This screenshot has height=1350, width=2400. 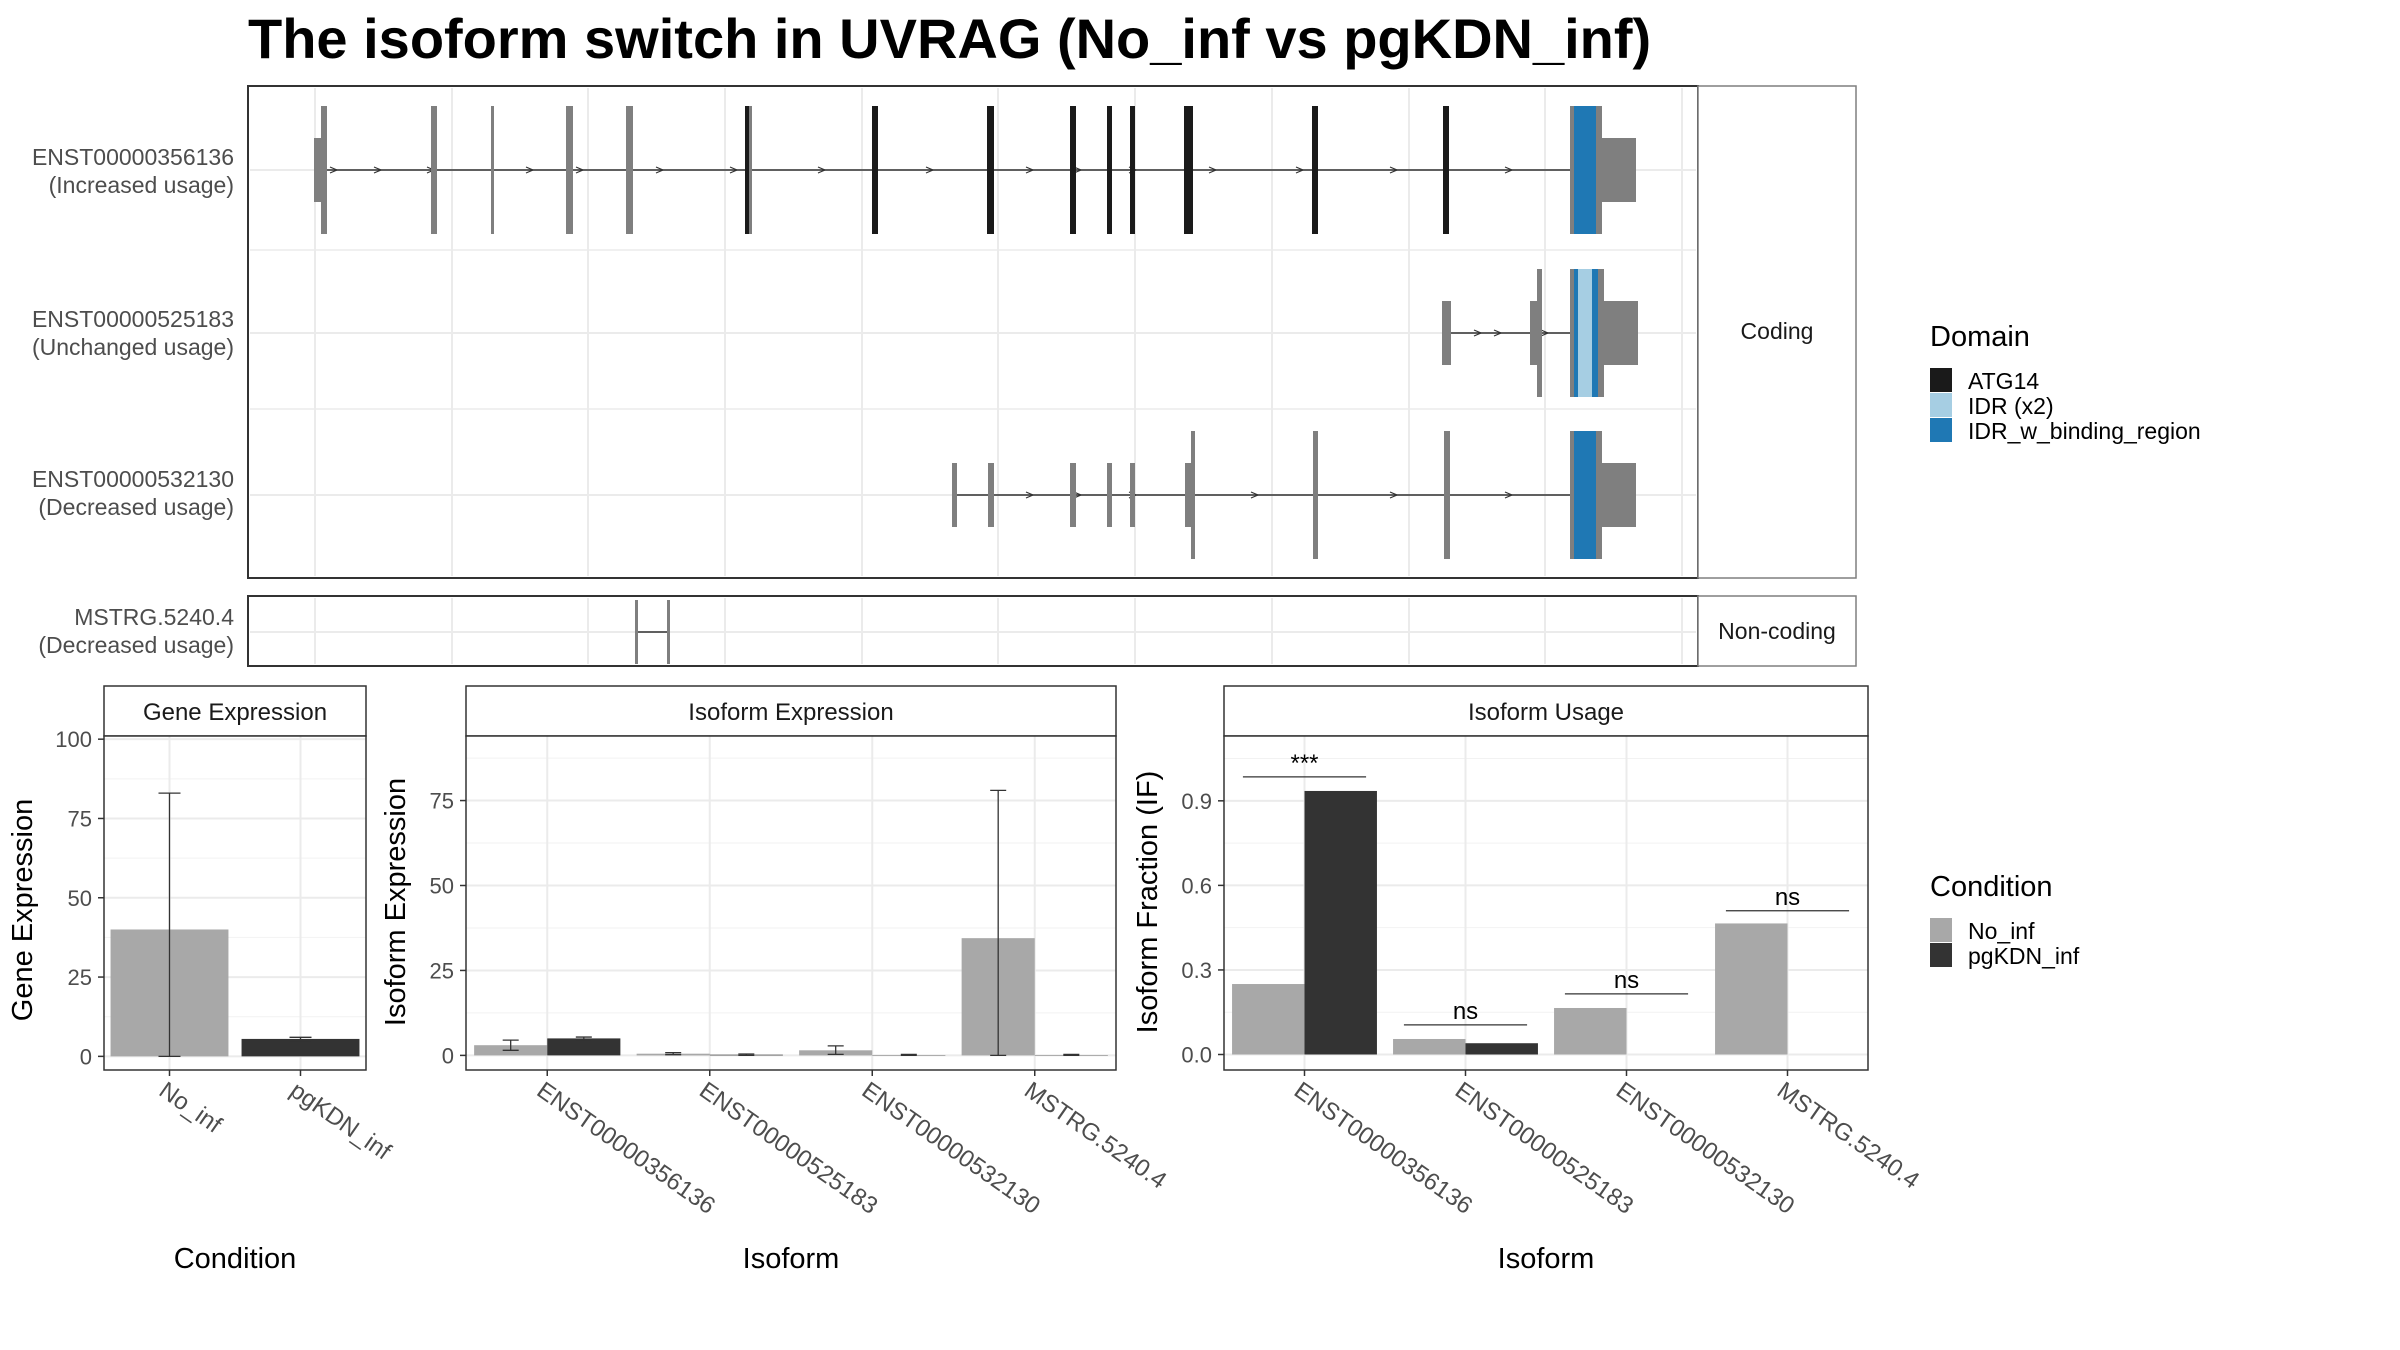 I want to click on y-tick-label: 50, so click(x=442, y=886).